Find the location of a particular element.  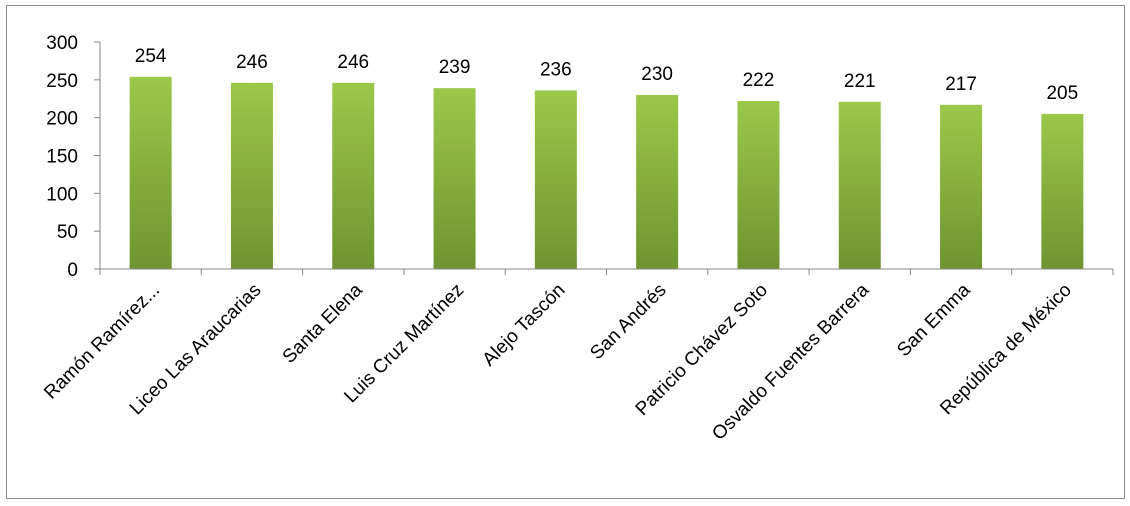

data-label: 217 is located at coordinates (961, 84).